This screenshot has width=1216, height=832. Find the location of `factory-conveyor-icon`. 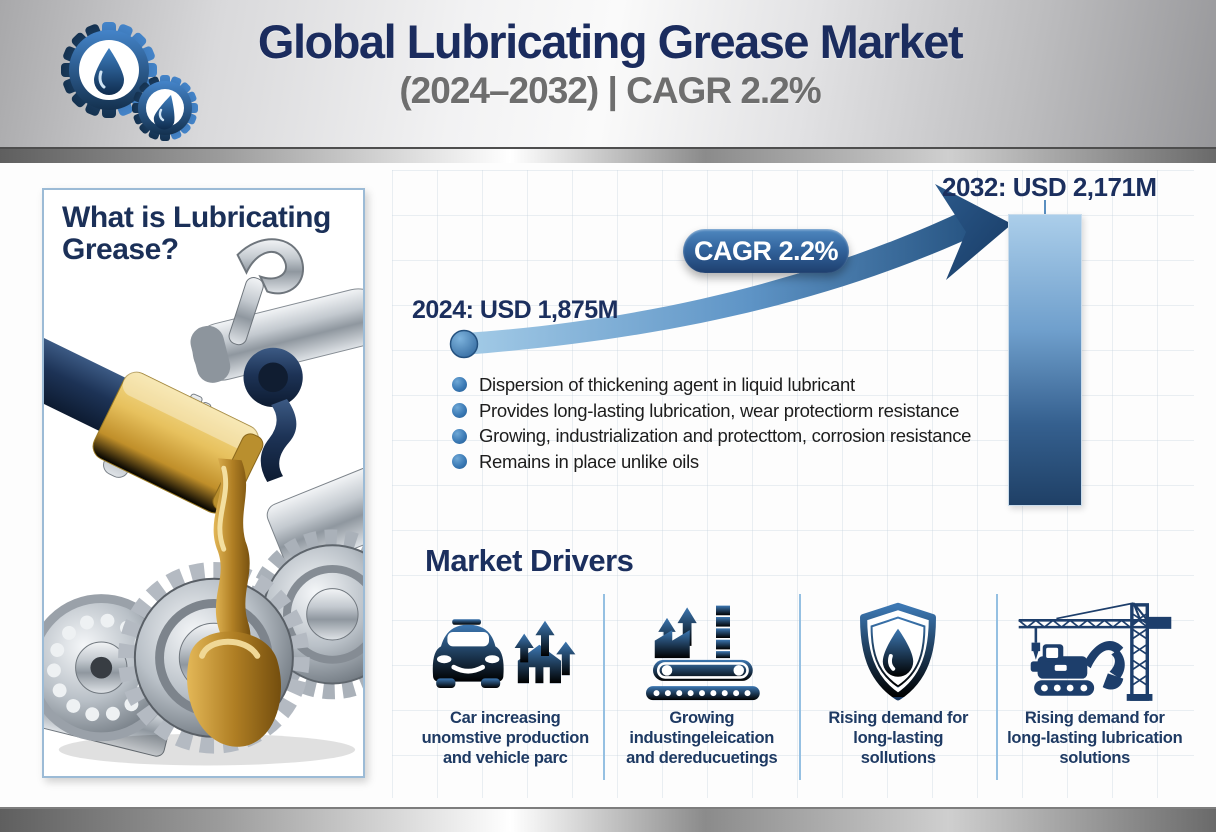

factory-conveyor-icon is located at coordinates (702, 653).